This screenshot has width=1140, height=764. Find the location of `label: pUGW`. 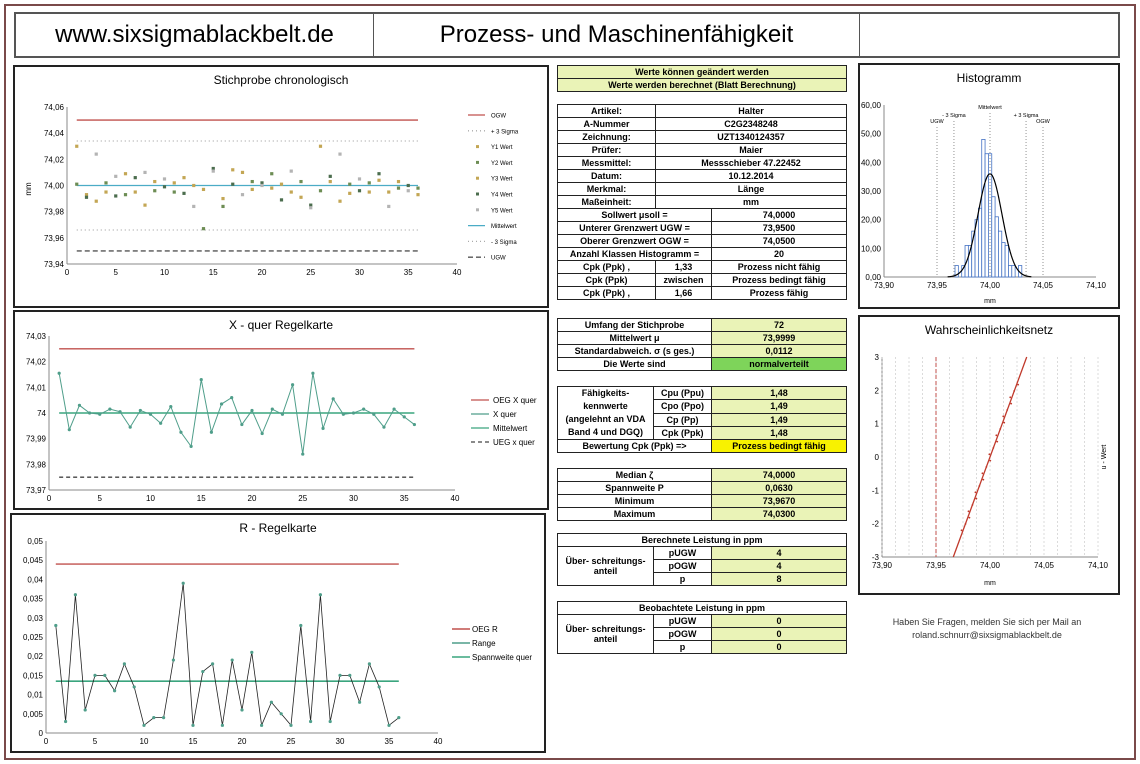

label: pUGW is located at coordinates (682, 621).